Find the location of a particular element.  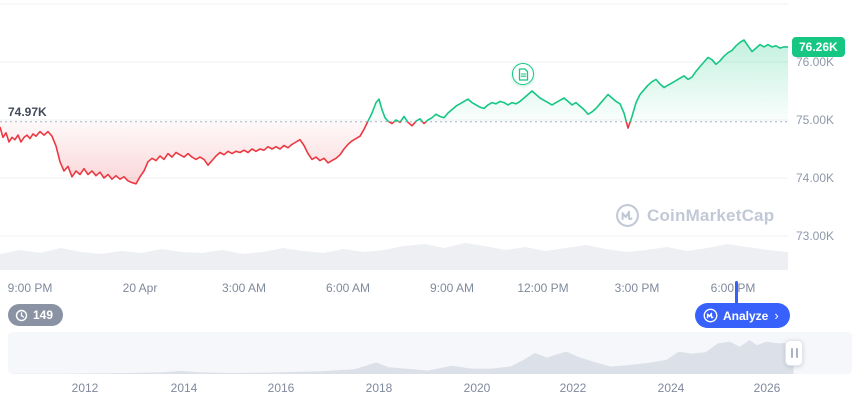

timeline-drag-handle is located at coordinates (794, 353).